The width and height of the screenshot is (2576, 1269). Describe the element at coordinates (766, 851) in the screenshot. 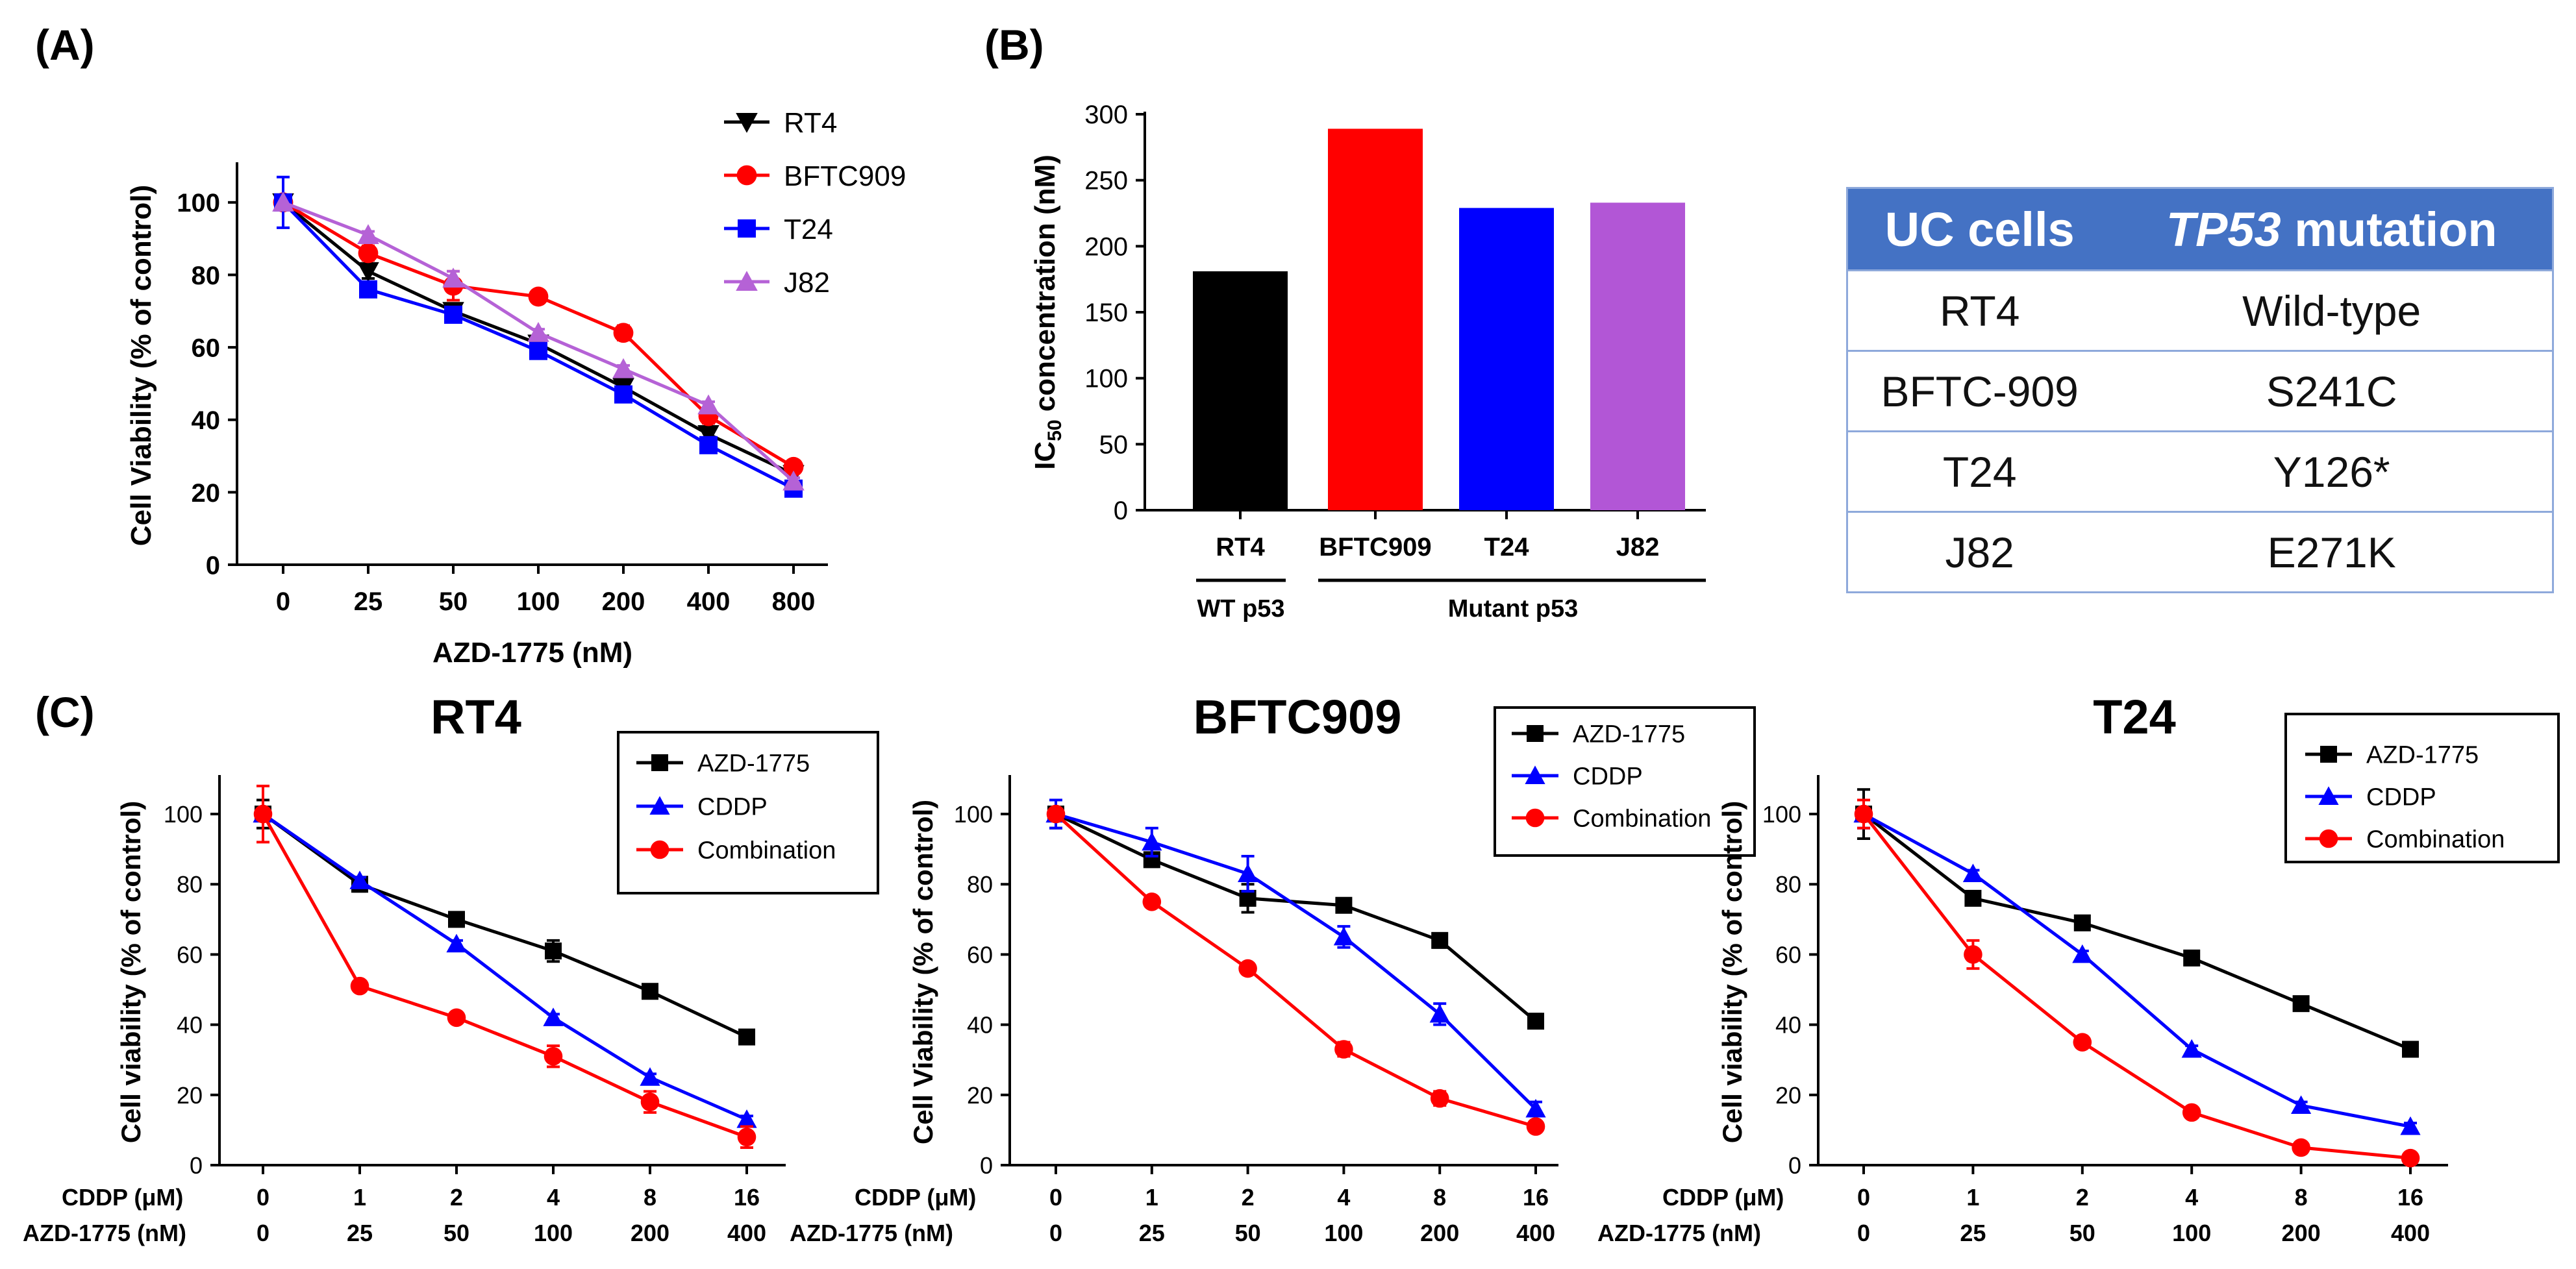

I see `legend-label-combination: Combination` at that location.